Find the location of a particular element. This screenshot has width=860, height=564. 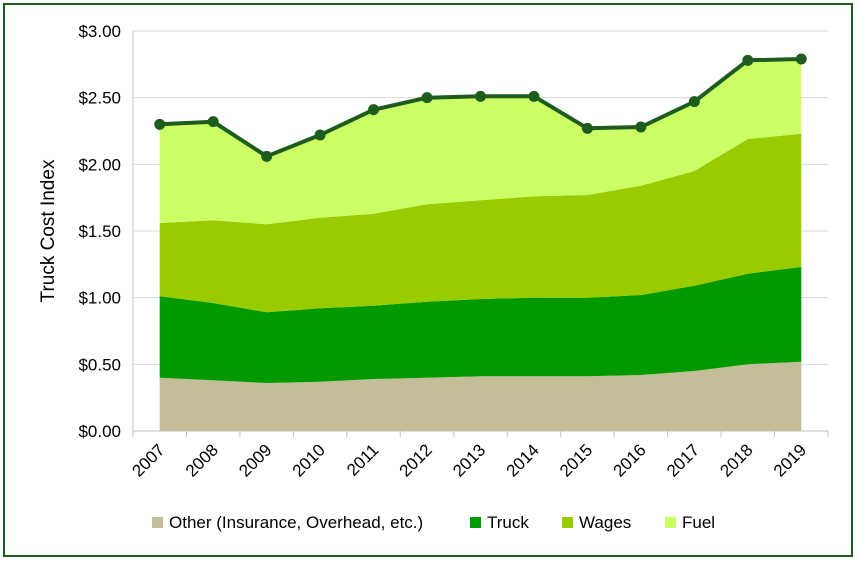

x-tick-label-2019: 2019 is located at coordinates (790, 460).